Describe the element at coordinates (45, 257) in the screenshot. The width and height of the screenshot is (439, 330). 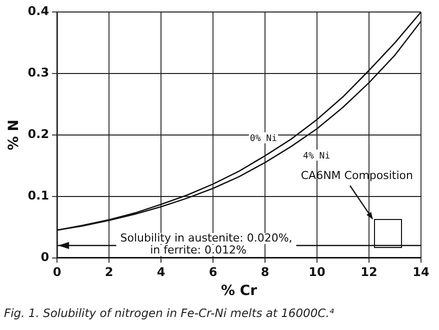
I see `y-tick-label: 0` at that location.